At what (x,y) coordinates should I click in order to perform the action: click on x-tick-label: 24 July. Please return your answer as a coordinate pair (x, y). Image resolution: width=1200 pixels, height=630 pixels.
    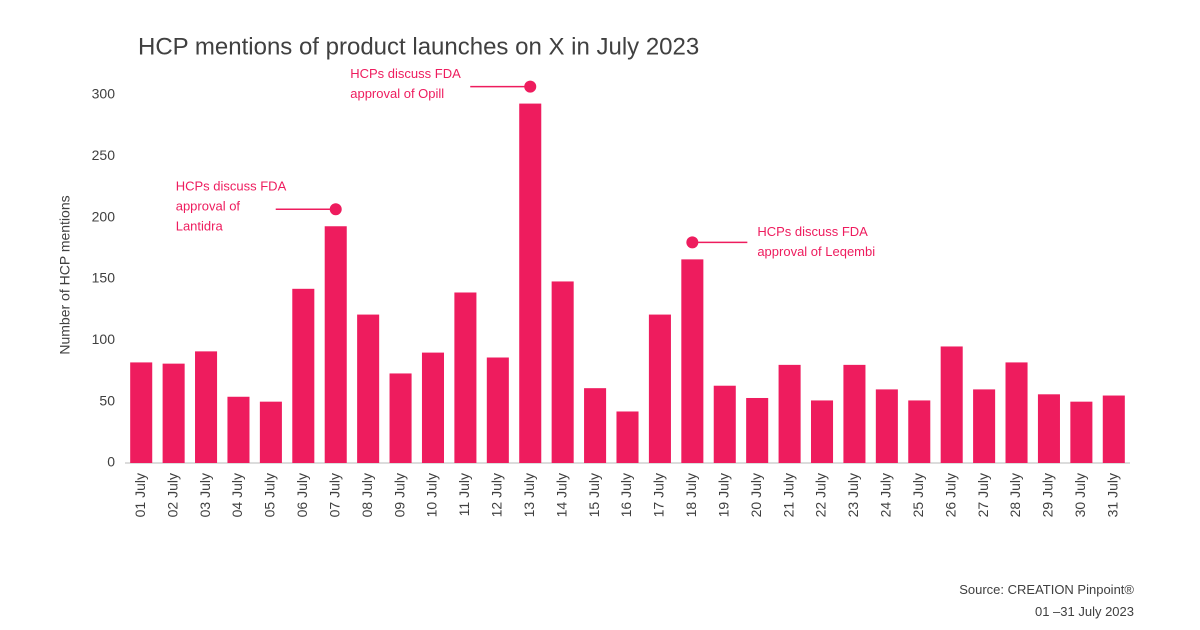
    Looking at the image, I should click on (886, 495).